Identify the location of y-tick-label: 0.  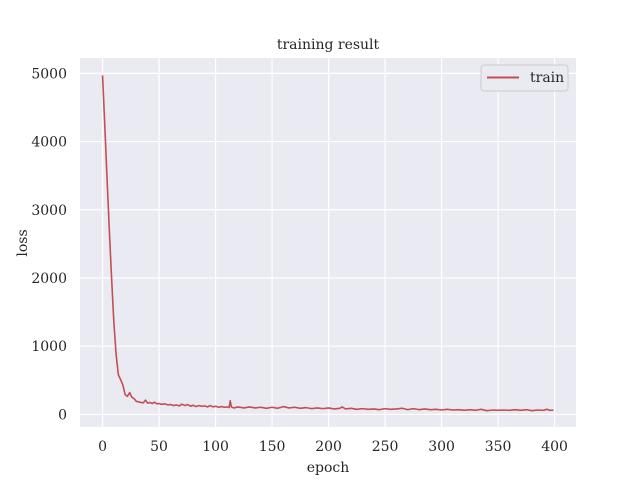
(62, 415).